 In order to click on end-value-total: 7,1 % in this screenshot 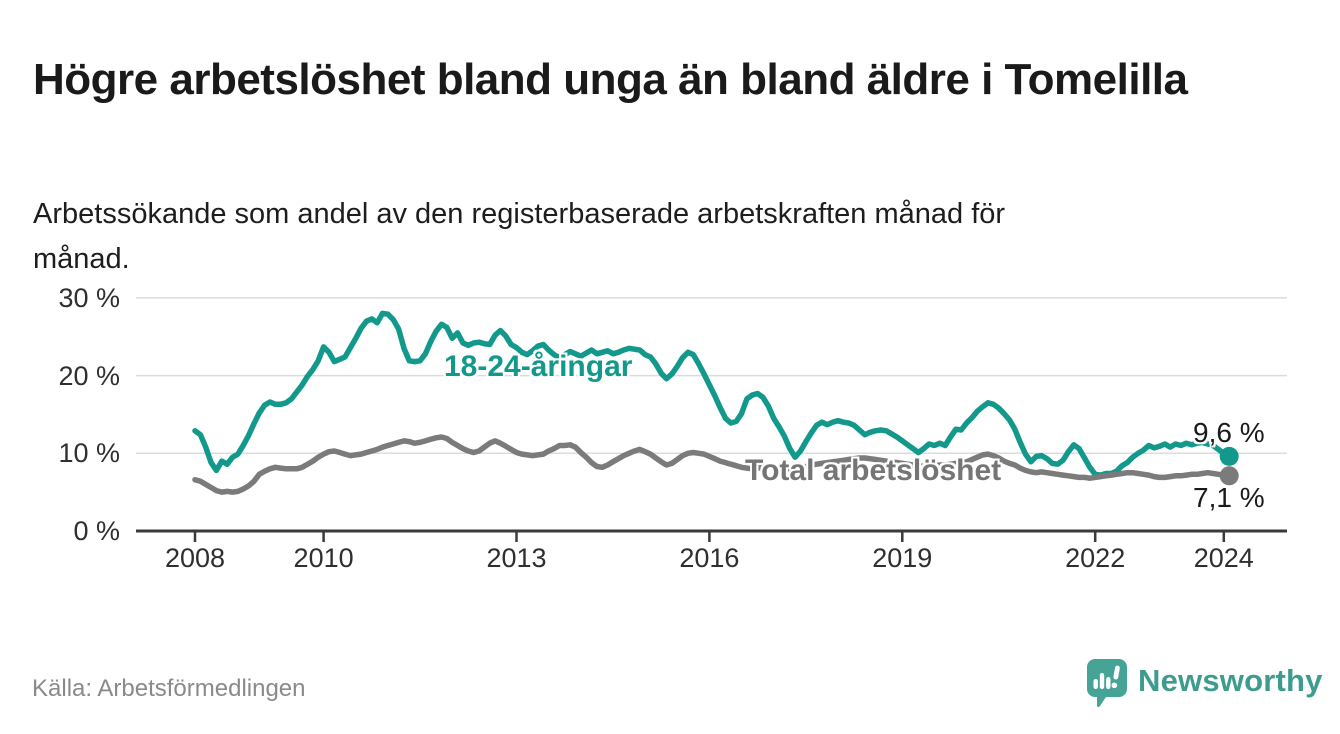, I will do `click(1229, 497)`.